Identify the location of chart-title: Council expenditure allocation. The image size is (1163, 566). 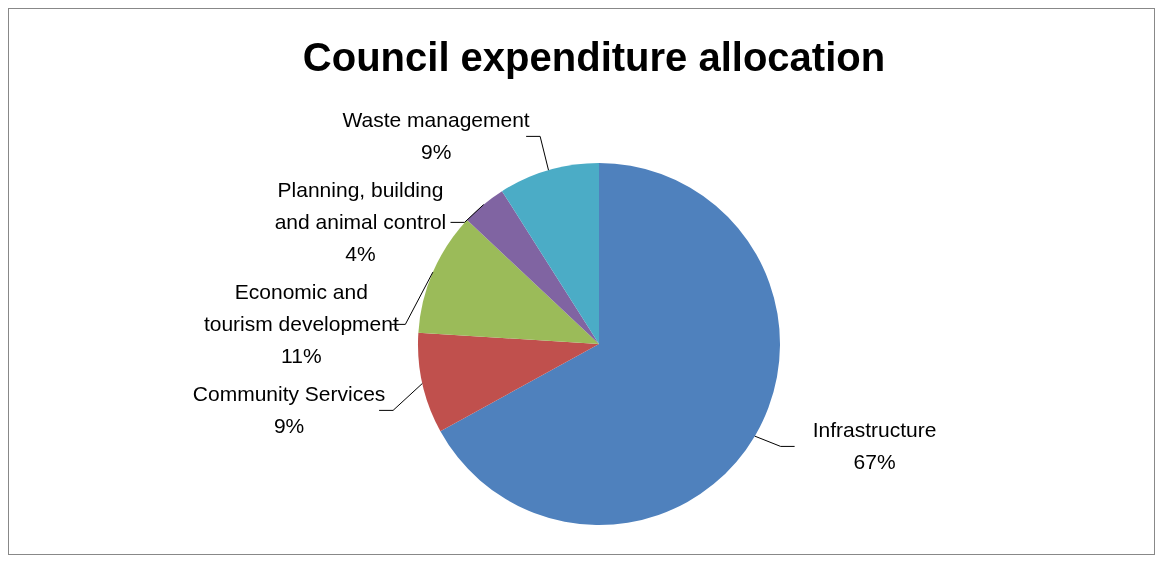
(594, 57).